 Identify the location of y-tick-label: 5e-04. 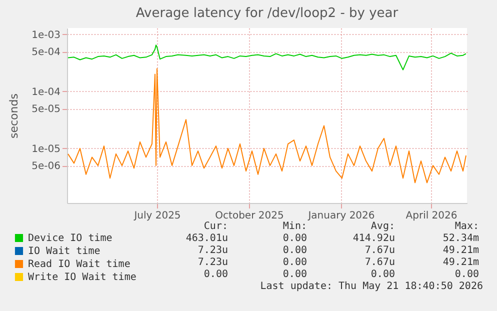
(46, 52).